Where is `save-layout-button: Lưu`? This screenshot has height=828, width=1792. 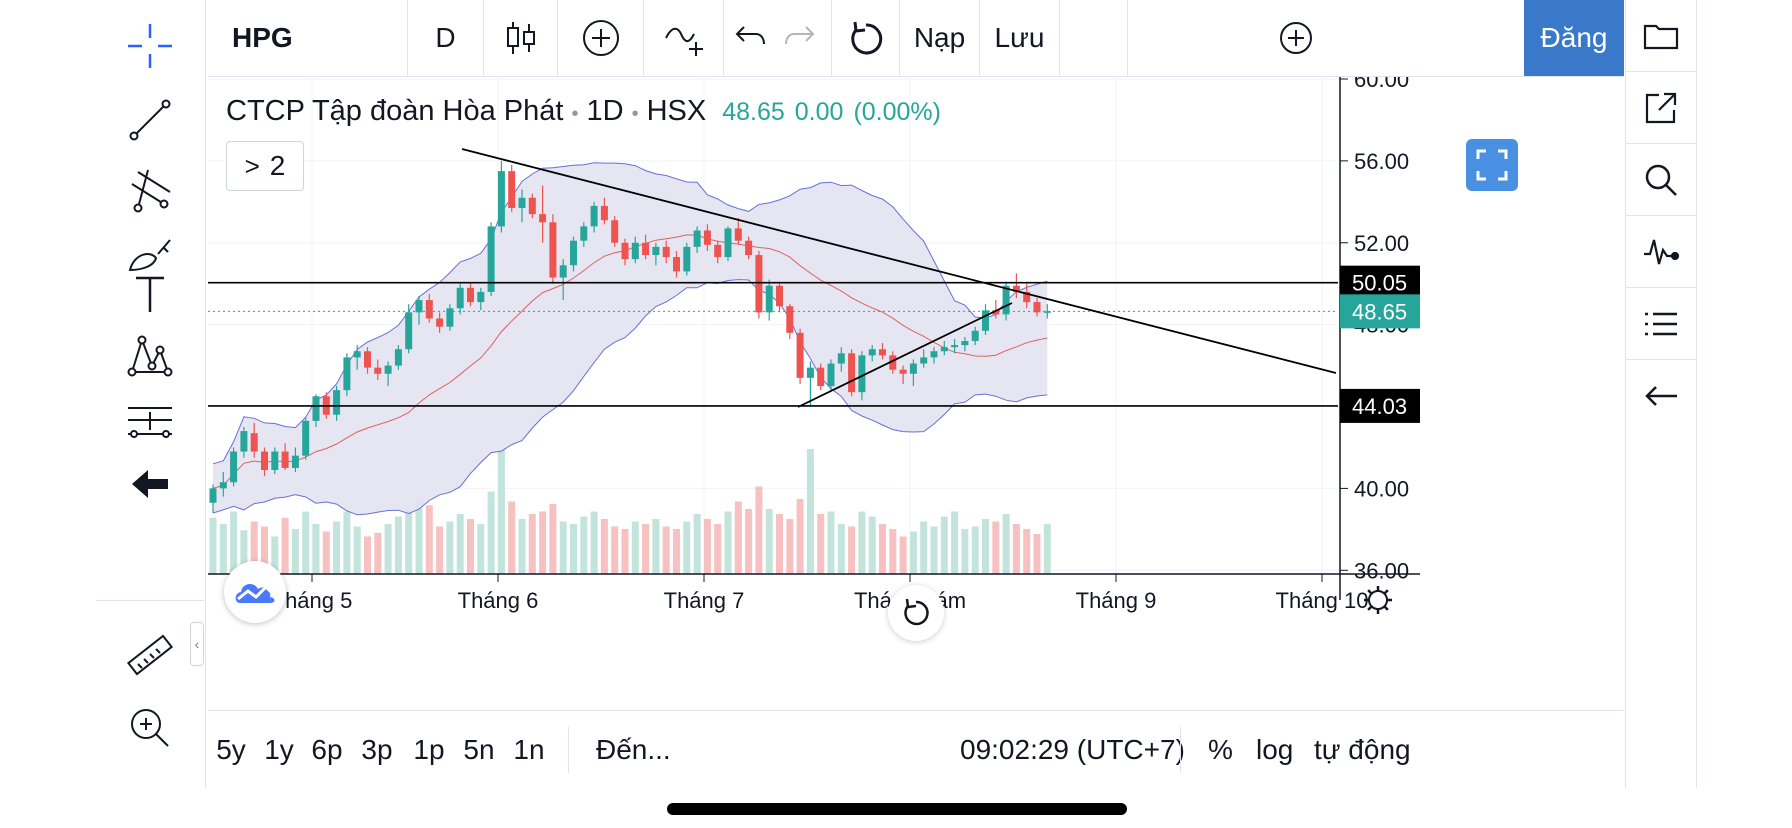
save-layout-button: Lưu is located at coordinates (1020, 38).